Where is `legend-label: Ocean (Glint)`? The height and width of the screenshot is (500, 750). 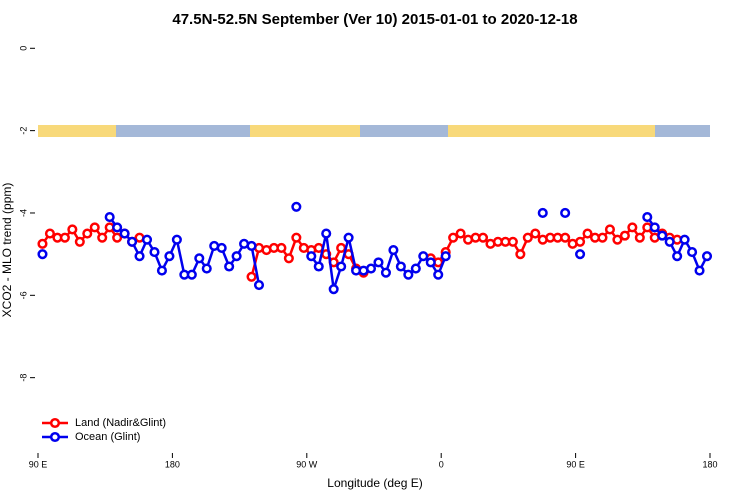 legend-label: Ocean (Glint) is located at coordinates (107, 437).